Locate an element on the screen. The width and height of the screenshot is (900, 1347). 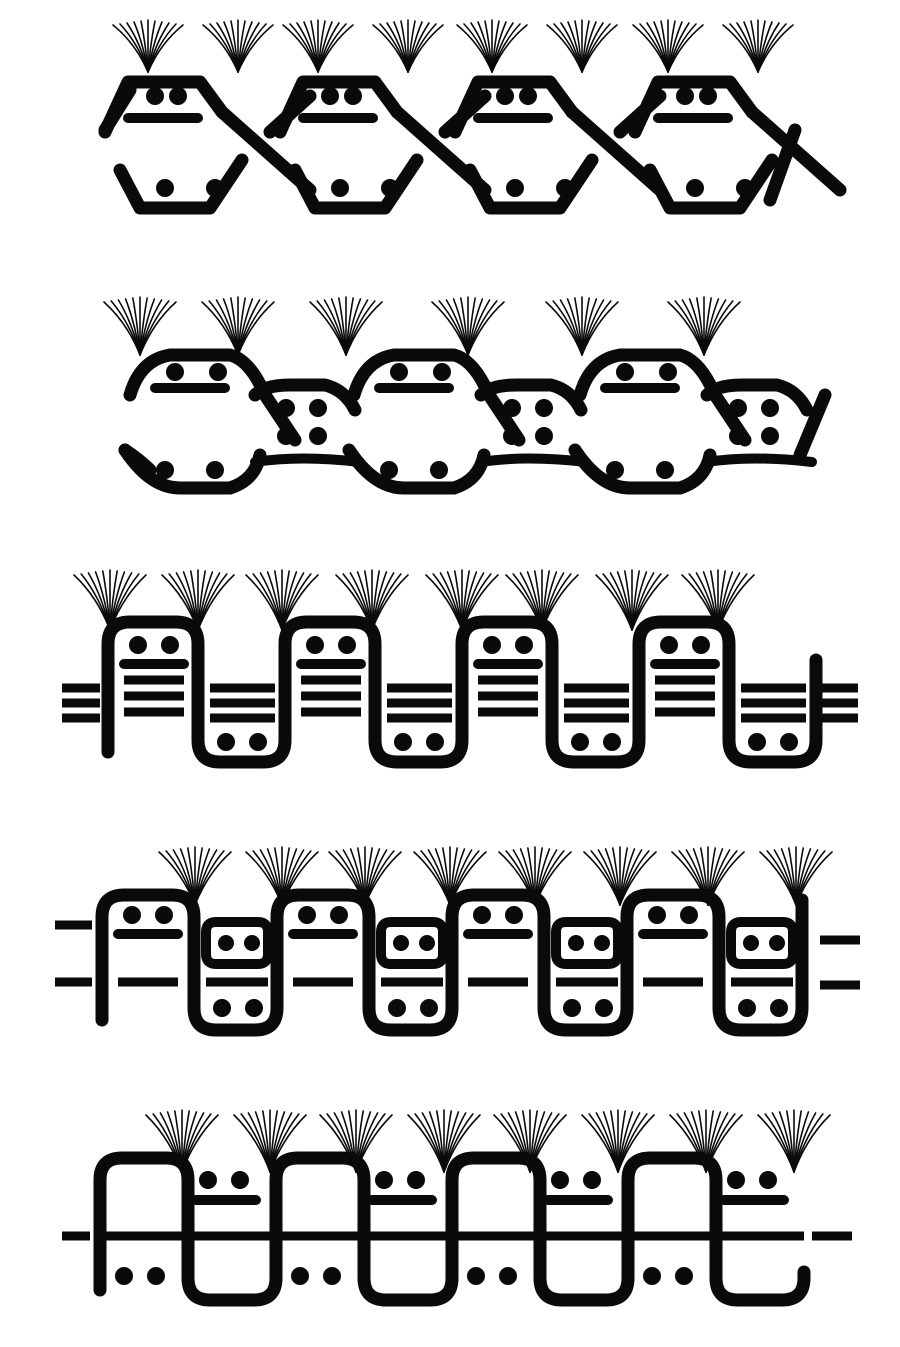
hexagon-lower-edge is located at coordinates (356, 184).